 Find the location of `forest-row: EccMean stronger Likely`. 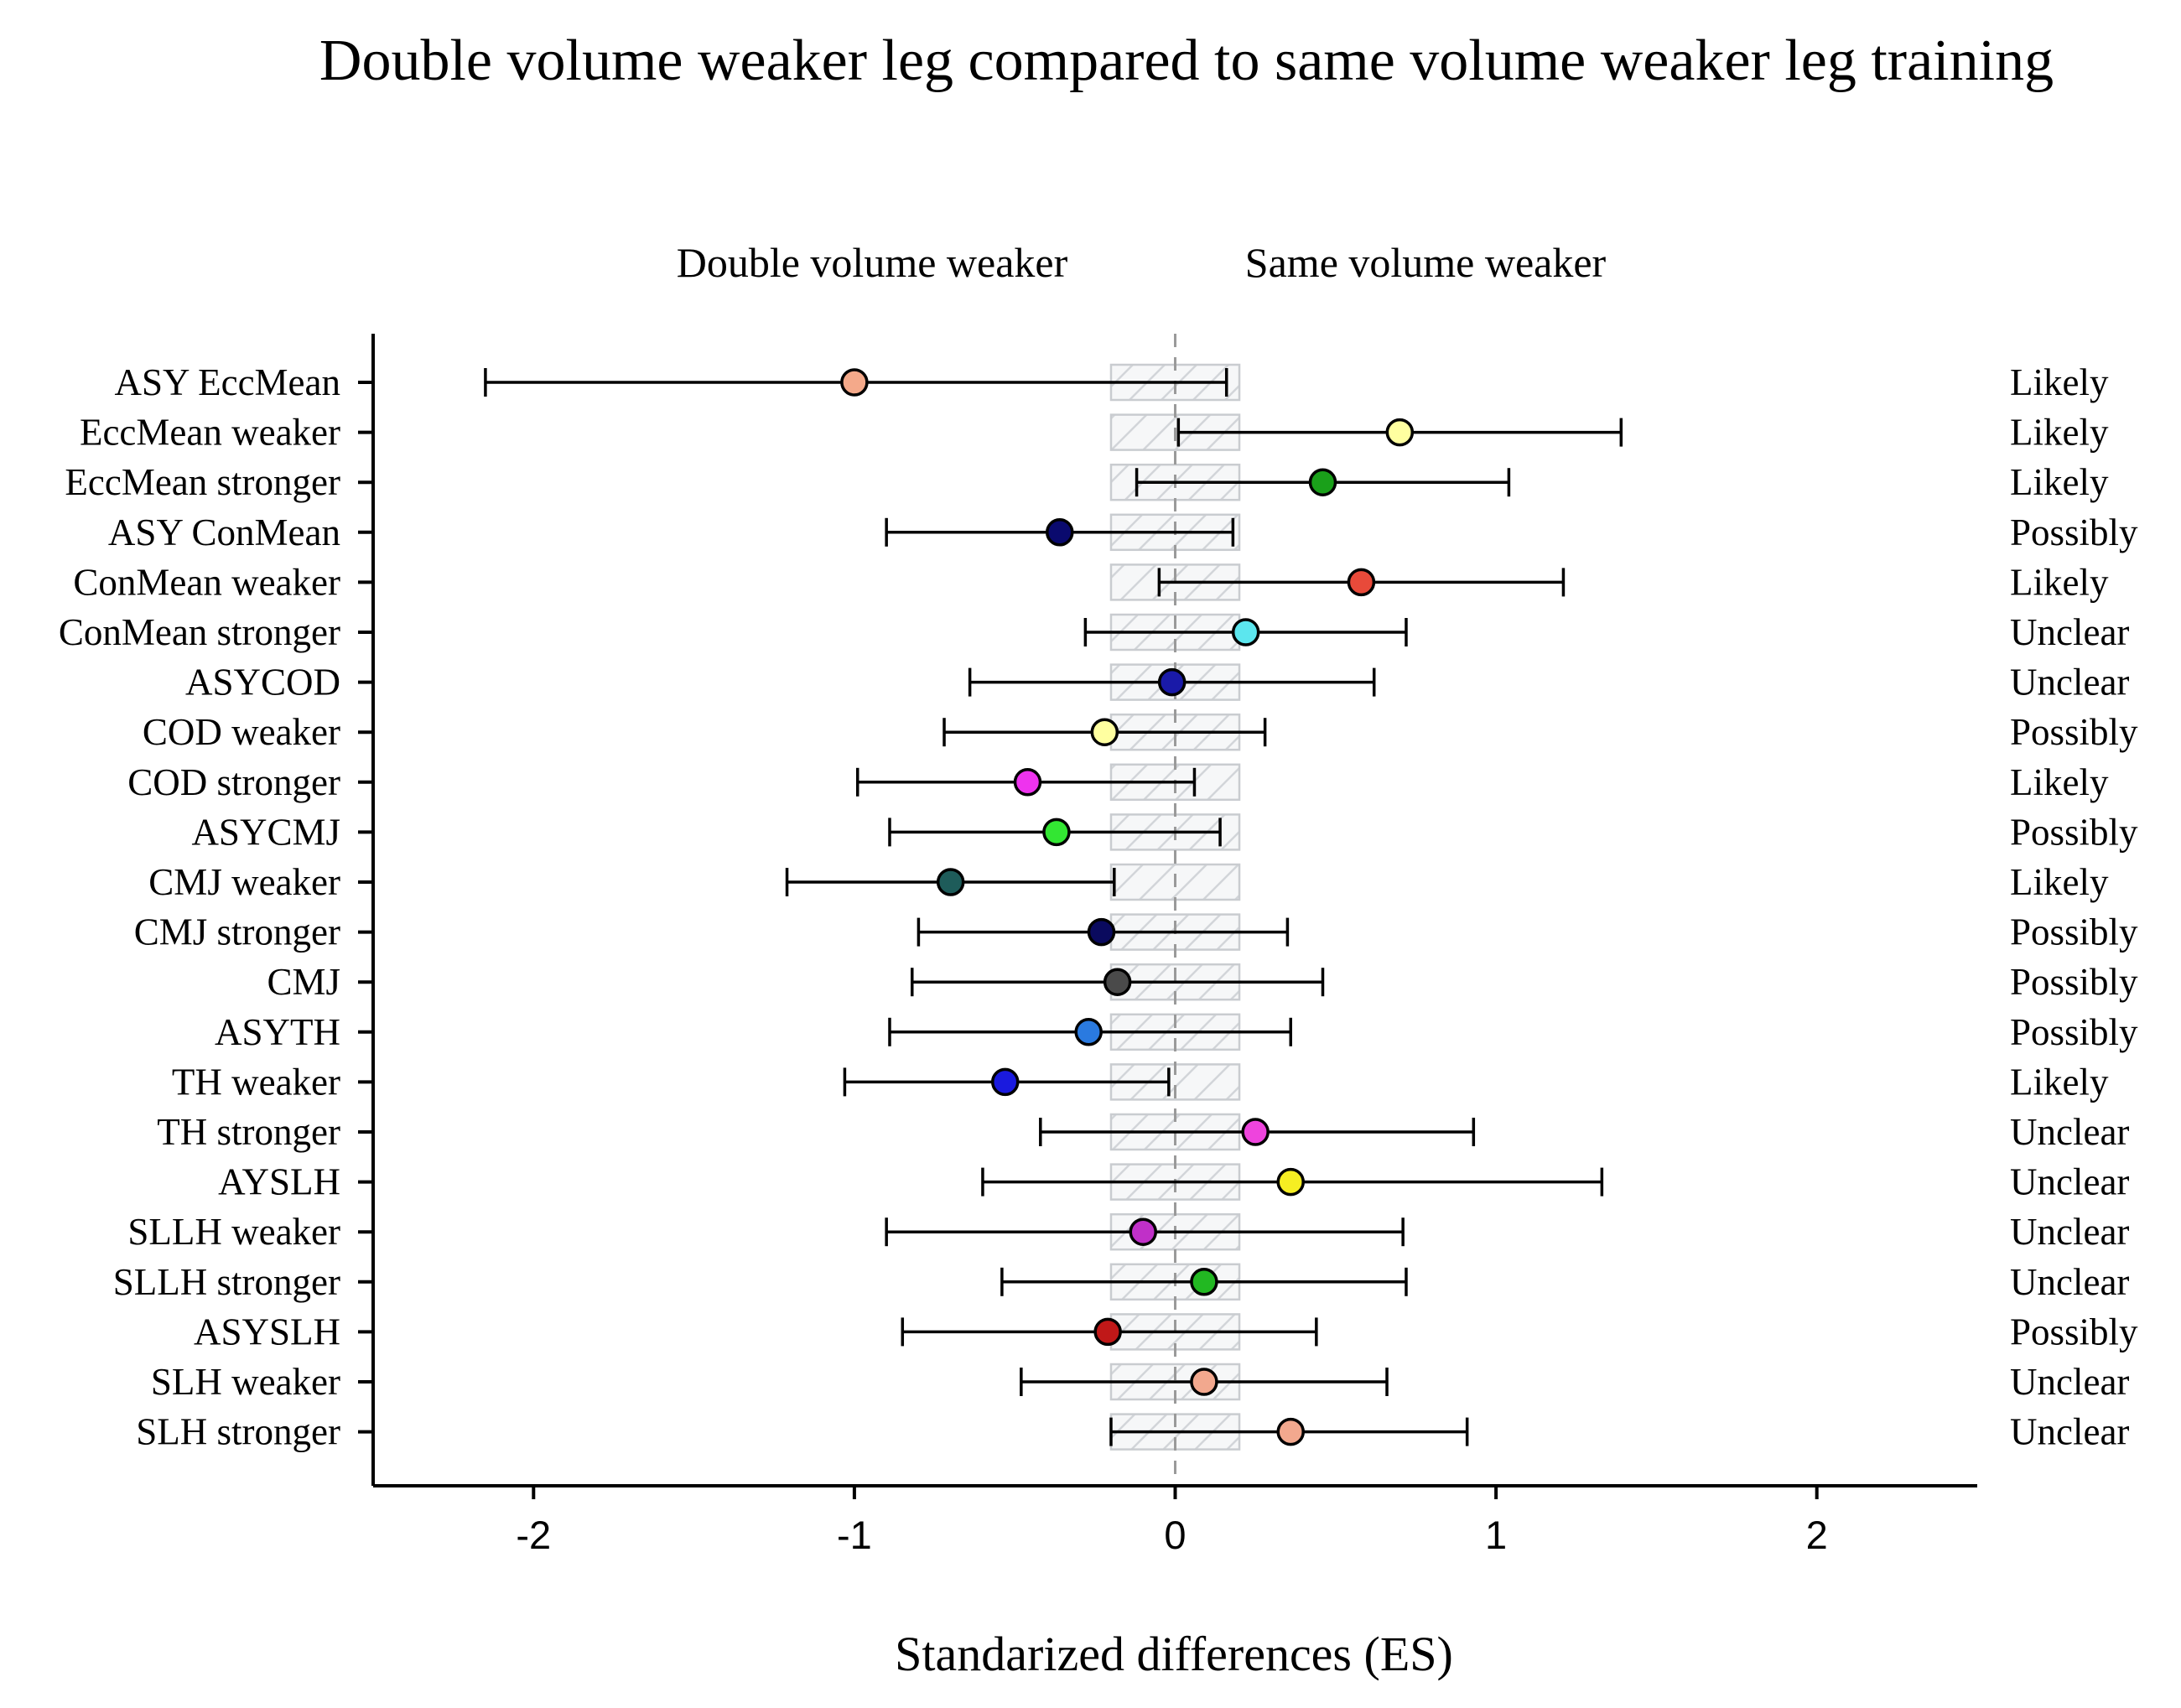

forest-row: EccMean stronger Likely is located at coordinates (1087, 482).